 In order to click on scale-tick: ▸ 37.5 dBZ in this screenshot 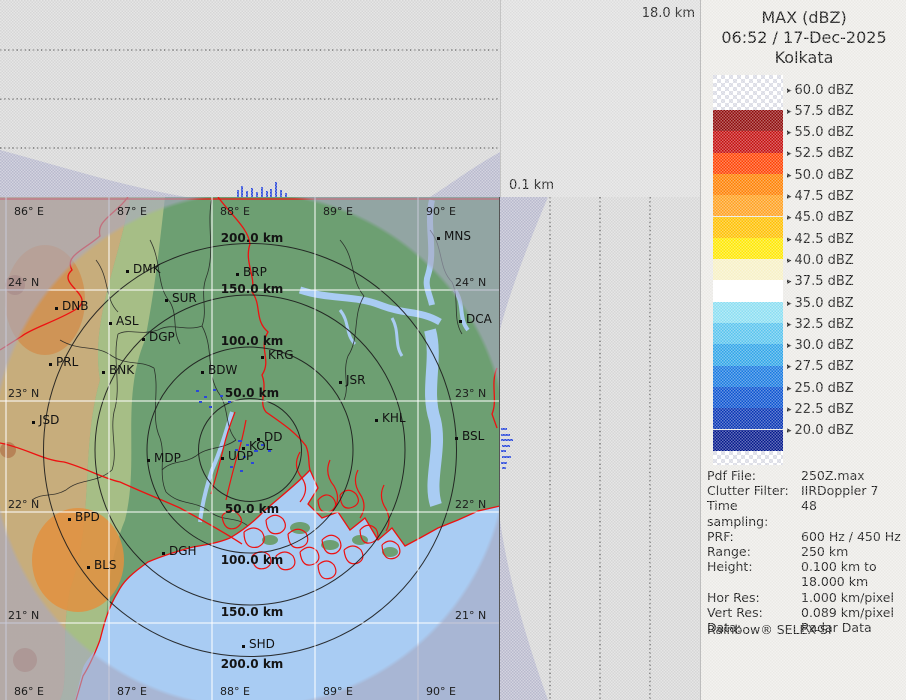, I will do `click(820, 282)`.